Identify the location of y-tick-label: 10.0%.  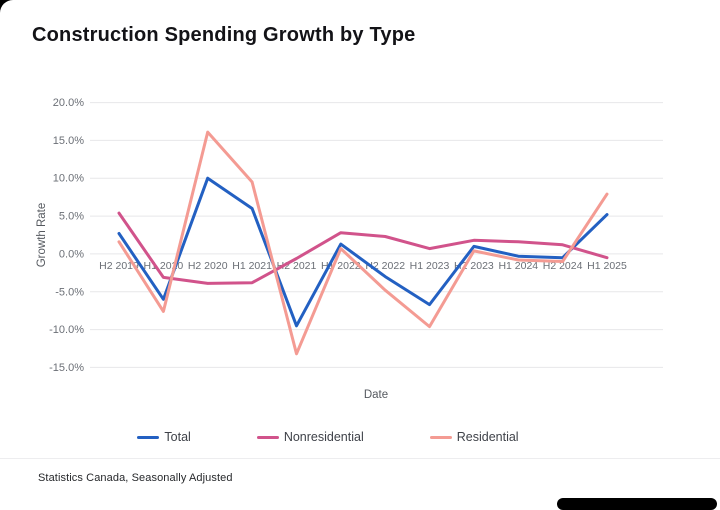
(68, 179).